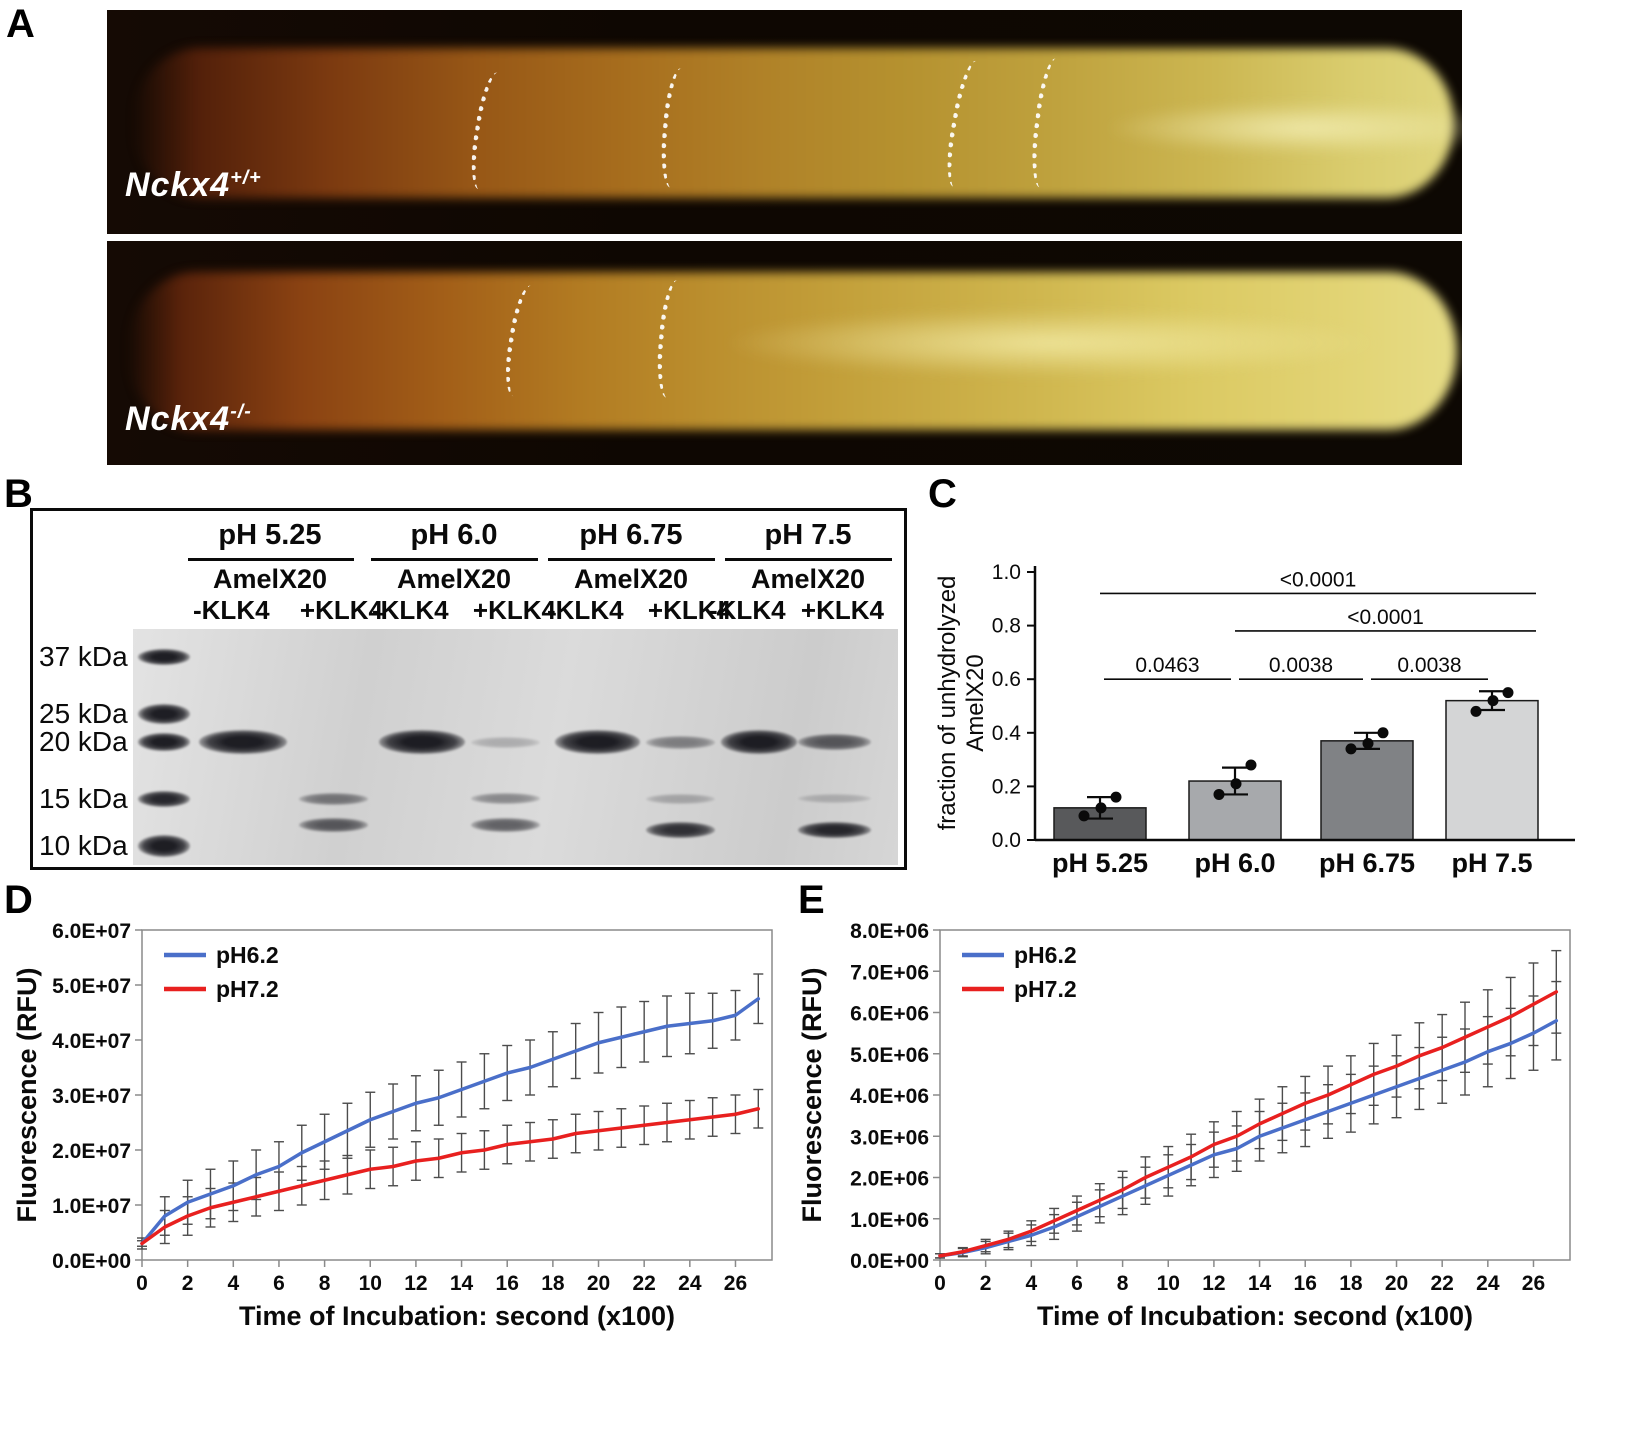 This screenshot has height=1437, width=1649. Describe the element at coordinates (91, 931) in the screenshot. I see `y-tick-label: 6.0E+07` at that location.